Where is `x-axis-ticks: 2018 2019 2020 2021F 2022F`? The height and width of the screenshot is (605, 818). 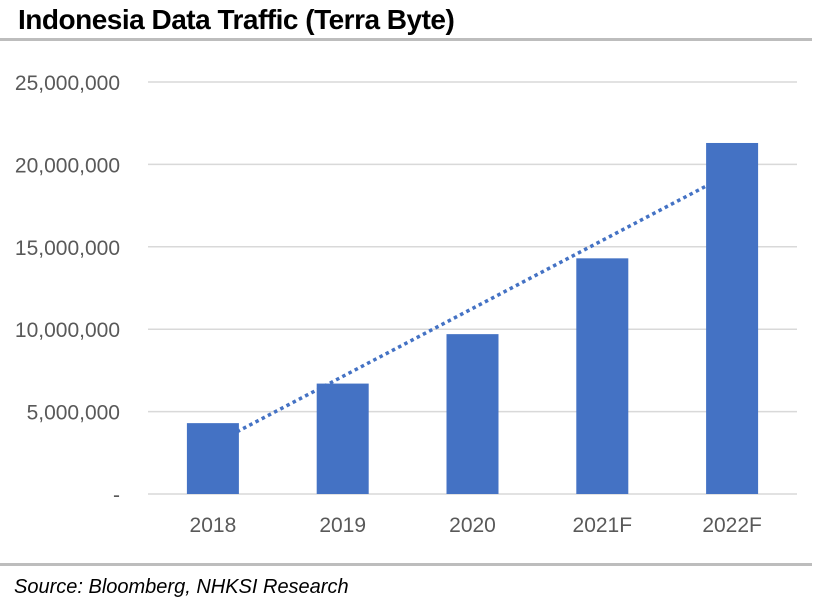 x-axis-ticks: 2018 2019 2020 2021F 2022F is located at coordinates (476, 525).